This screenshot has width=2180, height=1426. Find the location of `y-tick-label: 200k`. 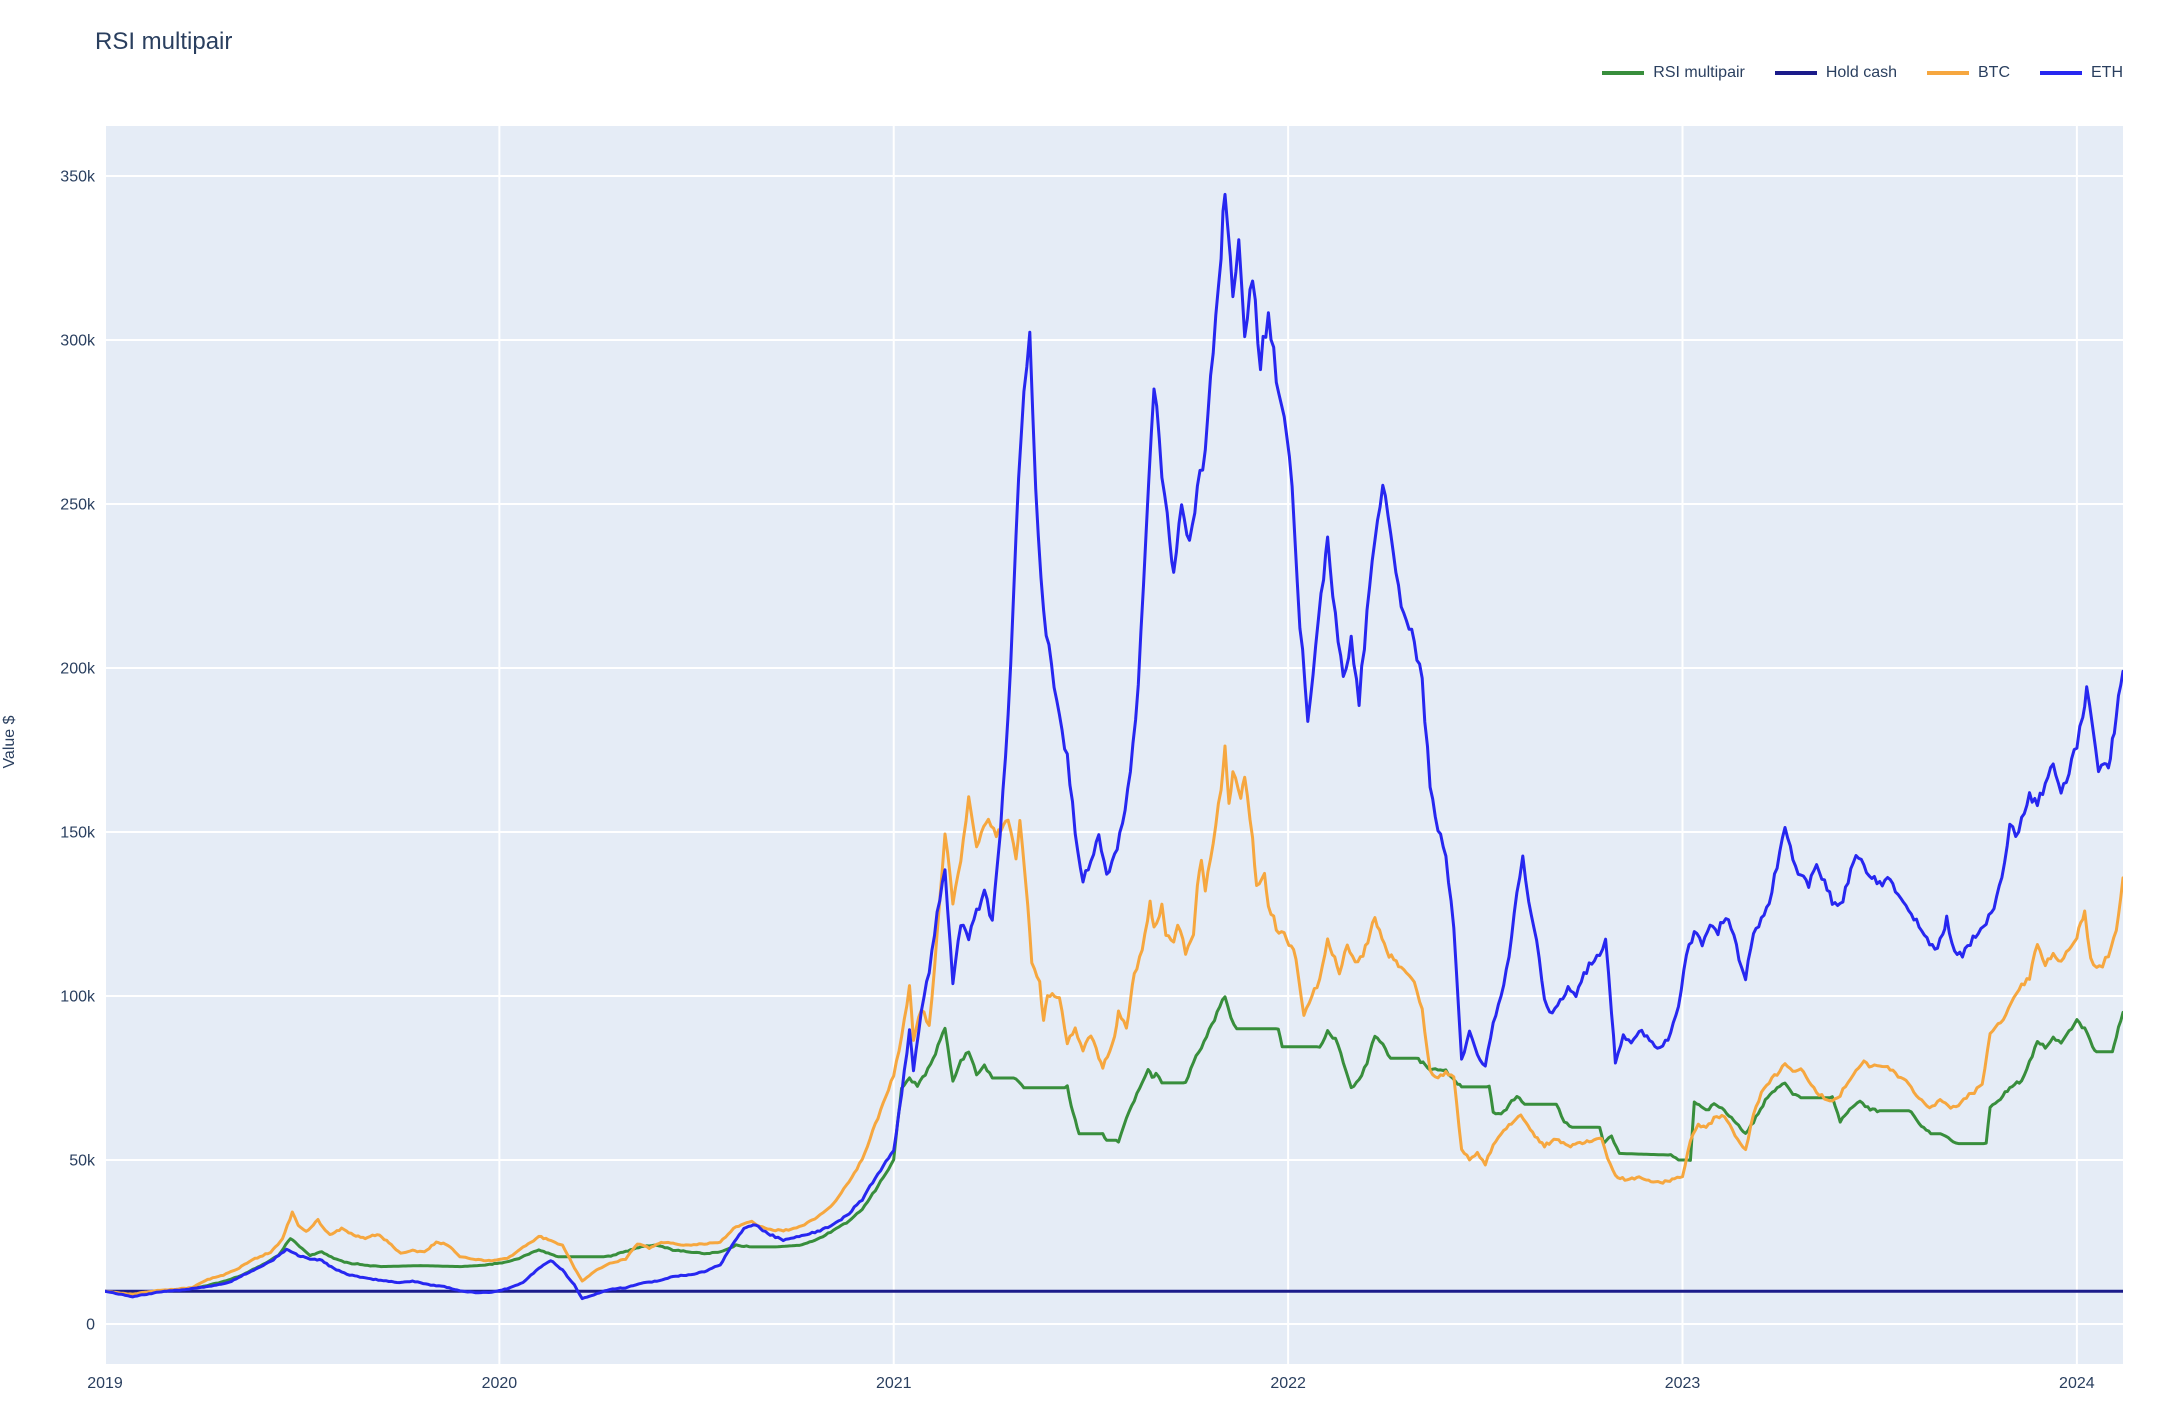

y-tick-label: 200k is located at coordinates (78, 669).